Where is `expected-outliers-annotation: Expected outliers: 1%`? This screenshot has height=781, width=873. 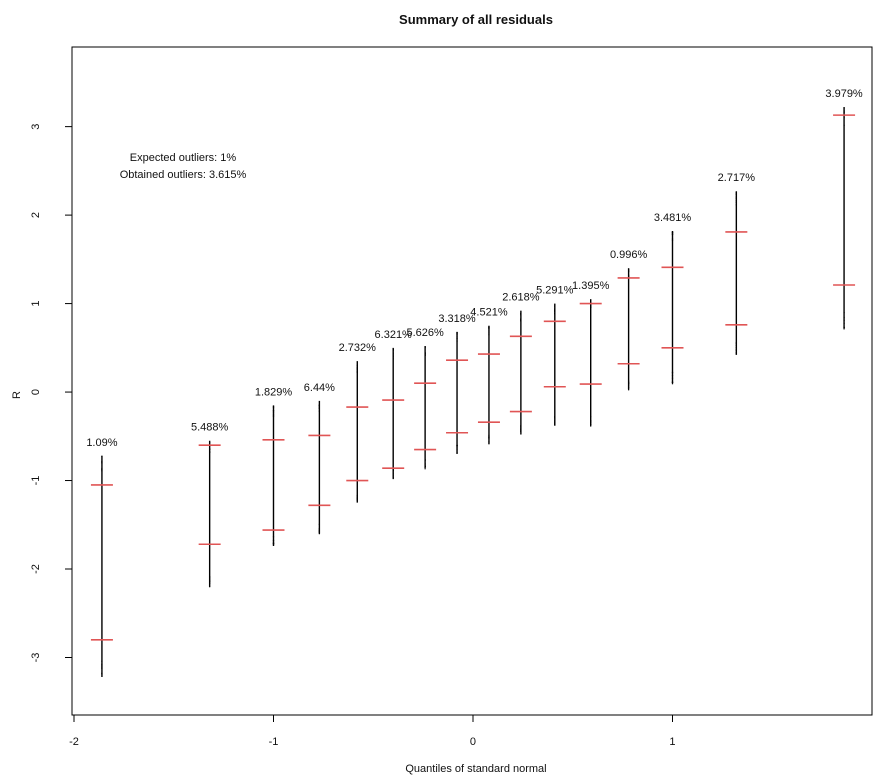 expected-outliers-annotation: Expected outliers: 1% is located at coordinates (183, 158).